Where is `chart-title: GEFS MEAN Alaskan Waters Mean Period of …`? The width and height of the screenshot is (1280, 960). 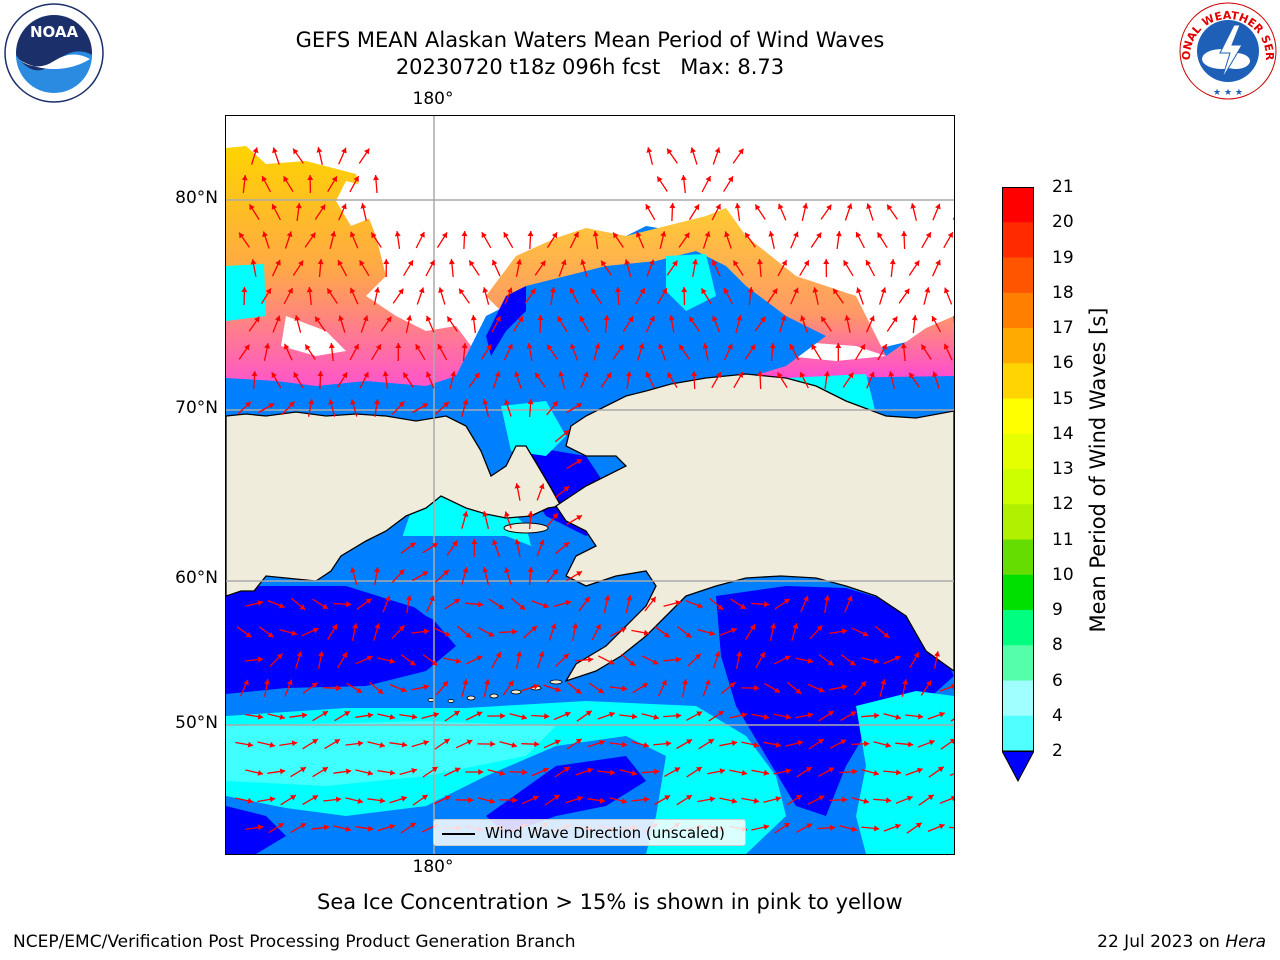 chart-title: GEFS MEAN Alaskan Waters Mean Period of … is located at coordinates (590, 40).